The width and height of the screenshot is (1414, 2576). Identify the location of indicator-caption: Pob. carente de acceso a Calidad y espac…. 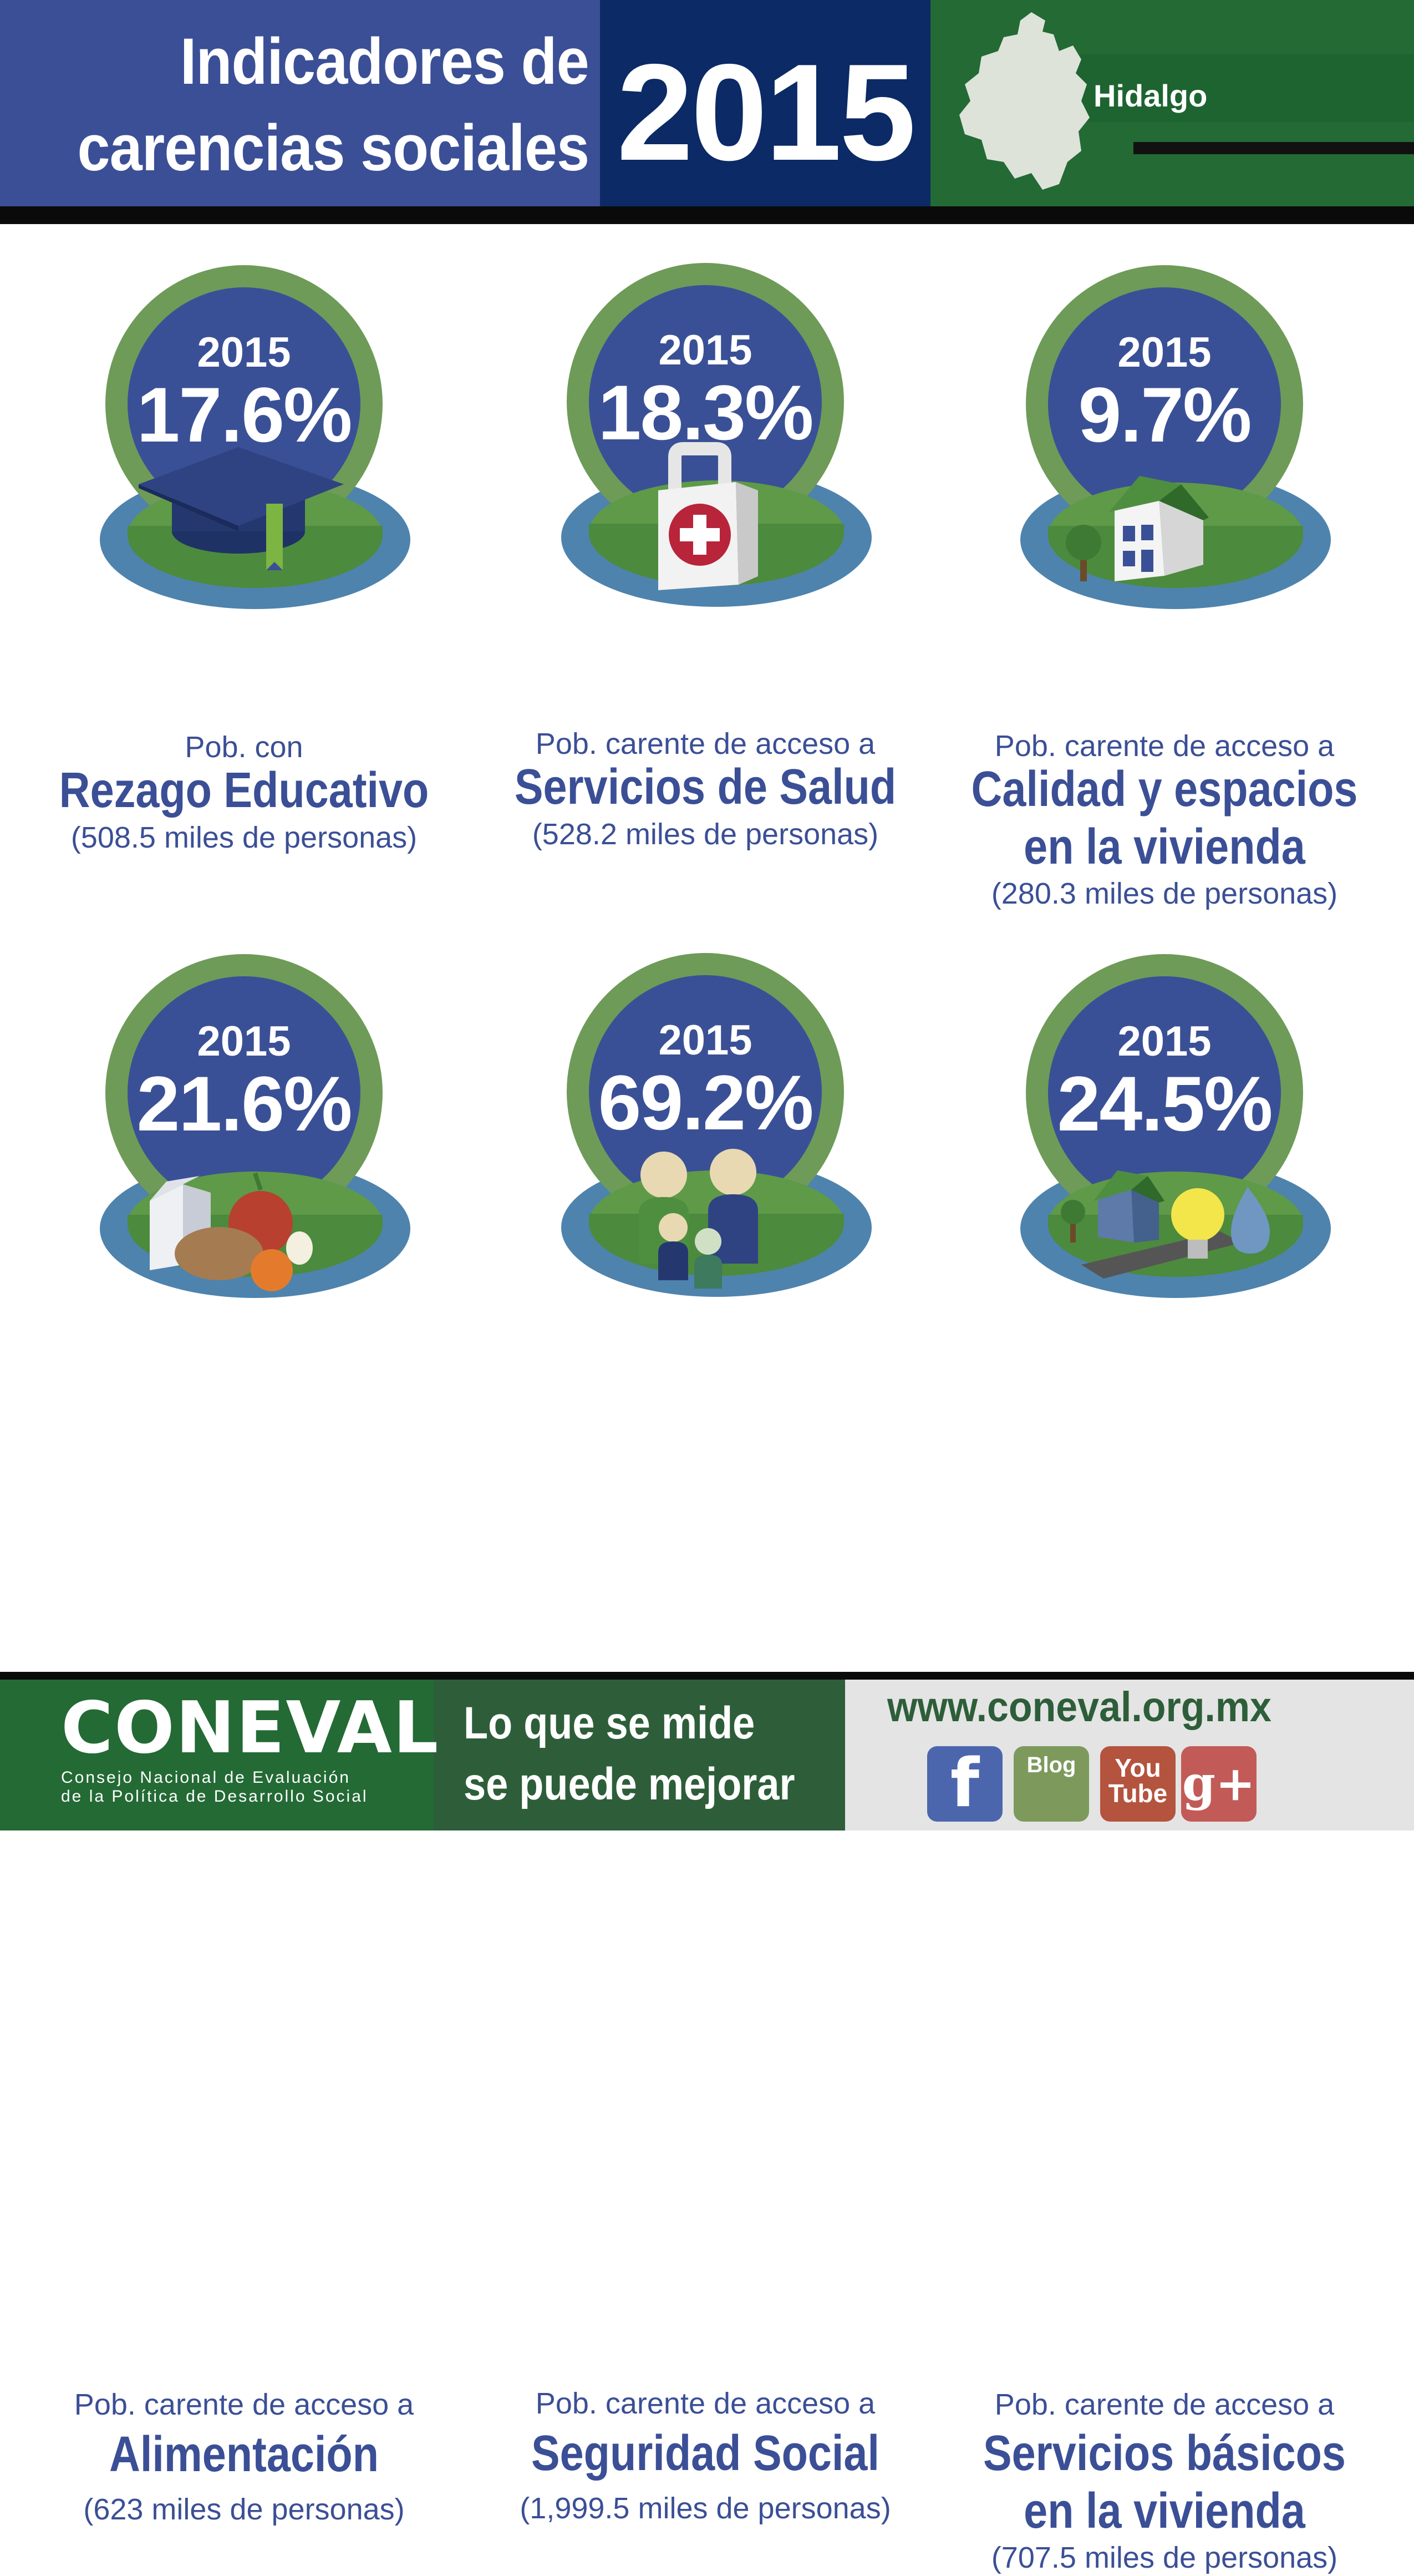
(1164, 821).